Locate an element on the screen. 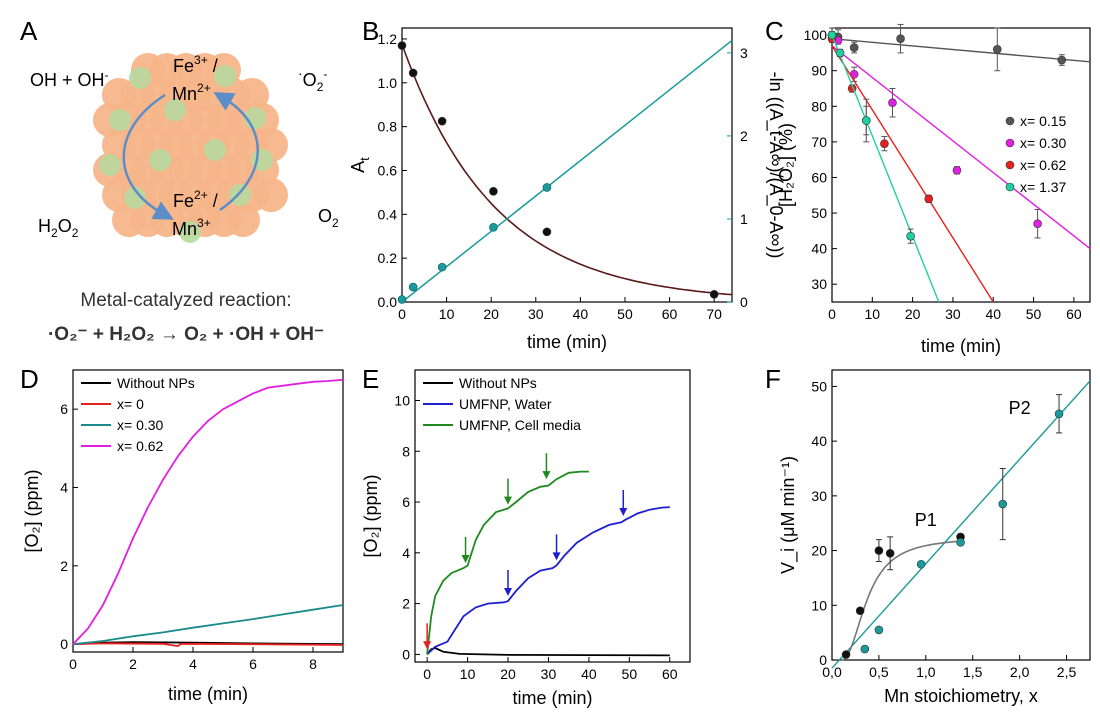  panel-label-c: C is located at coordinates (774, 31).